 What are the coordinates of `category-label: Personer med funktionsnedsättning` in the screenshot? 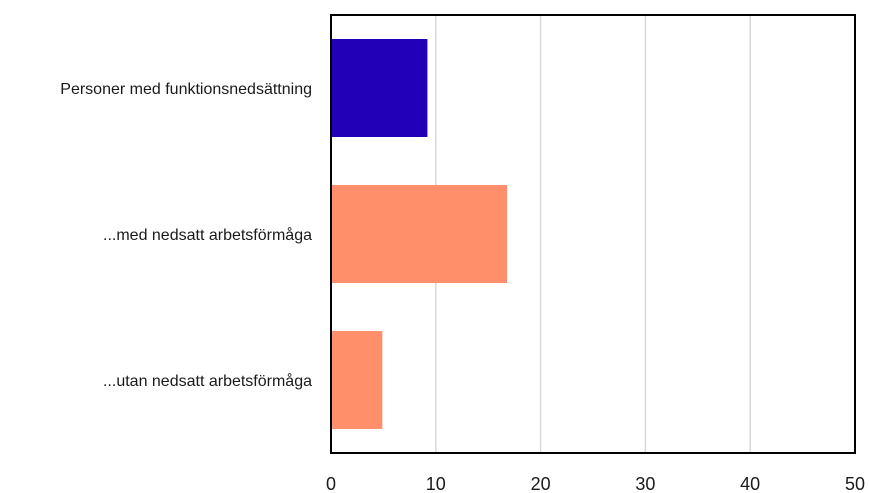 It's located at (186, 89).